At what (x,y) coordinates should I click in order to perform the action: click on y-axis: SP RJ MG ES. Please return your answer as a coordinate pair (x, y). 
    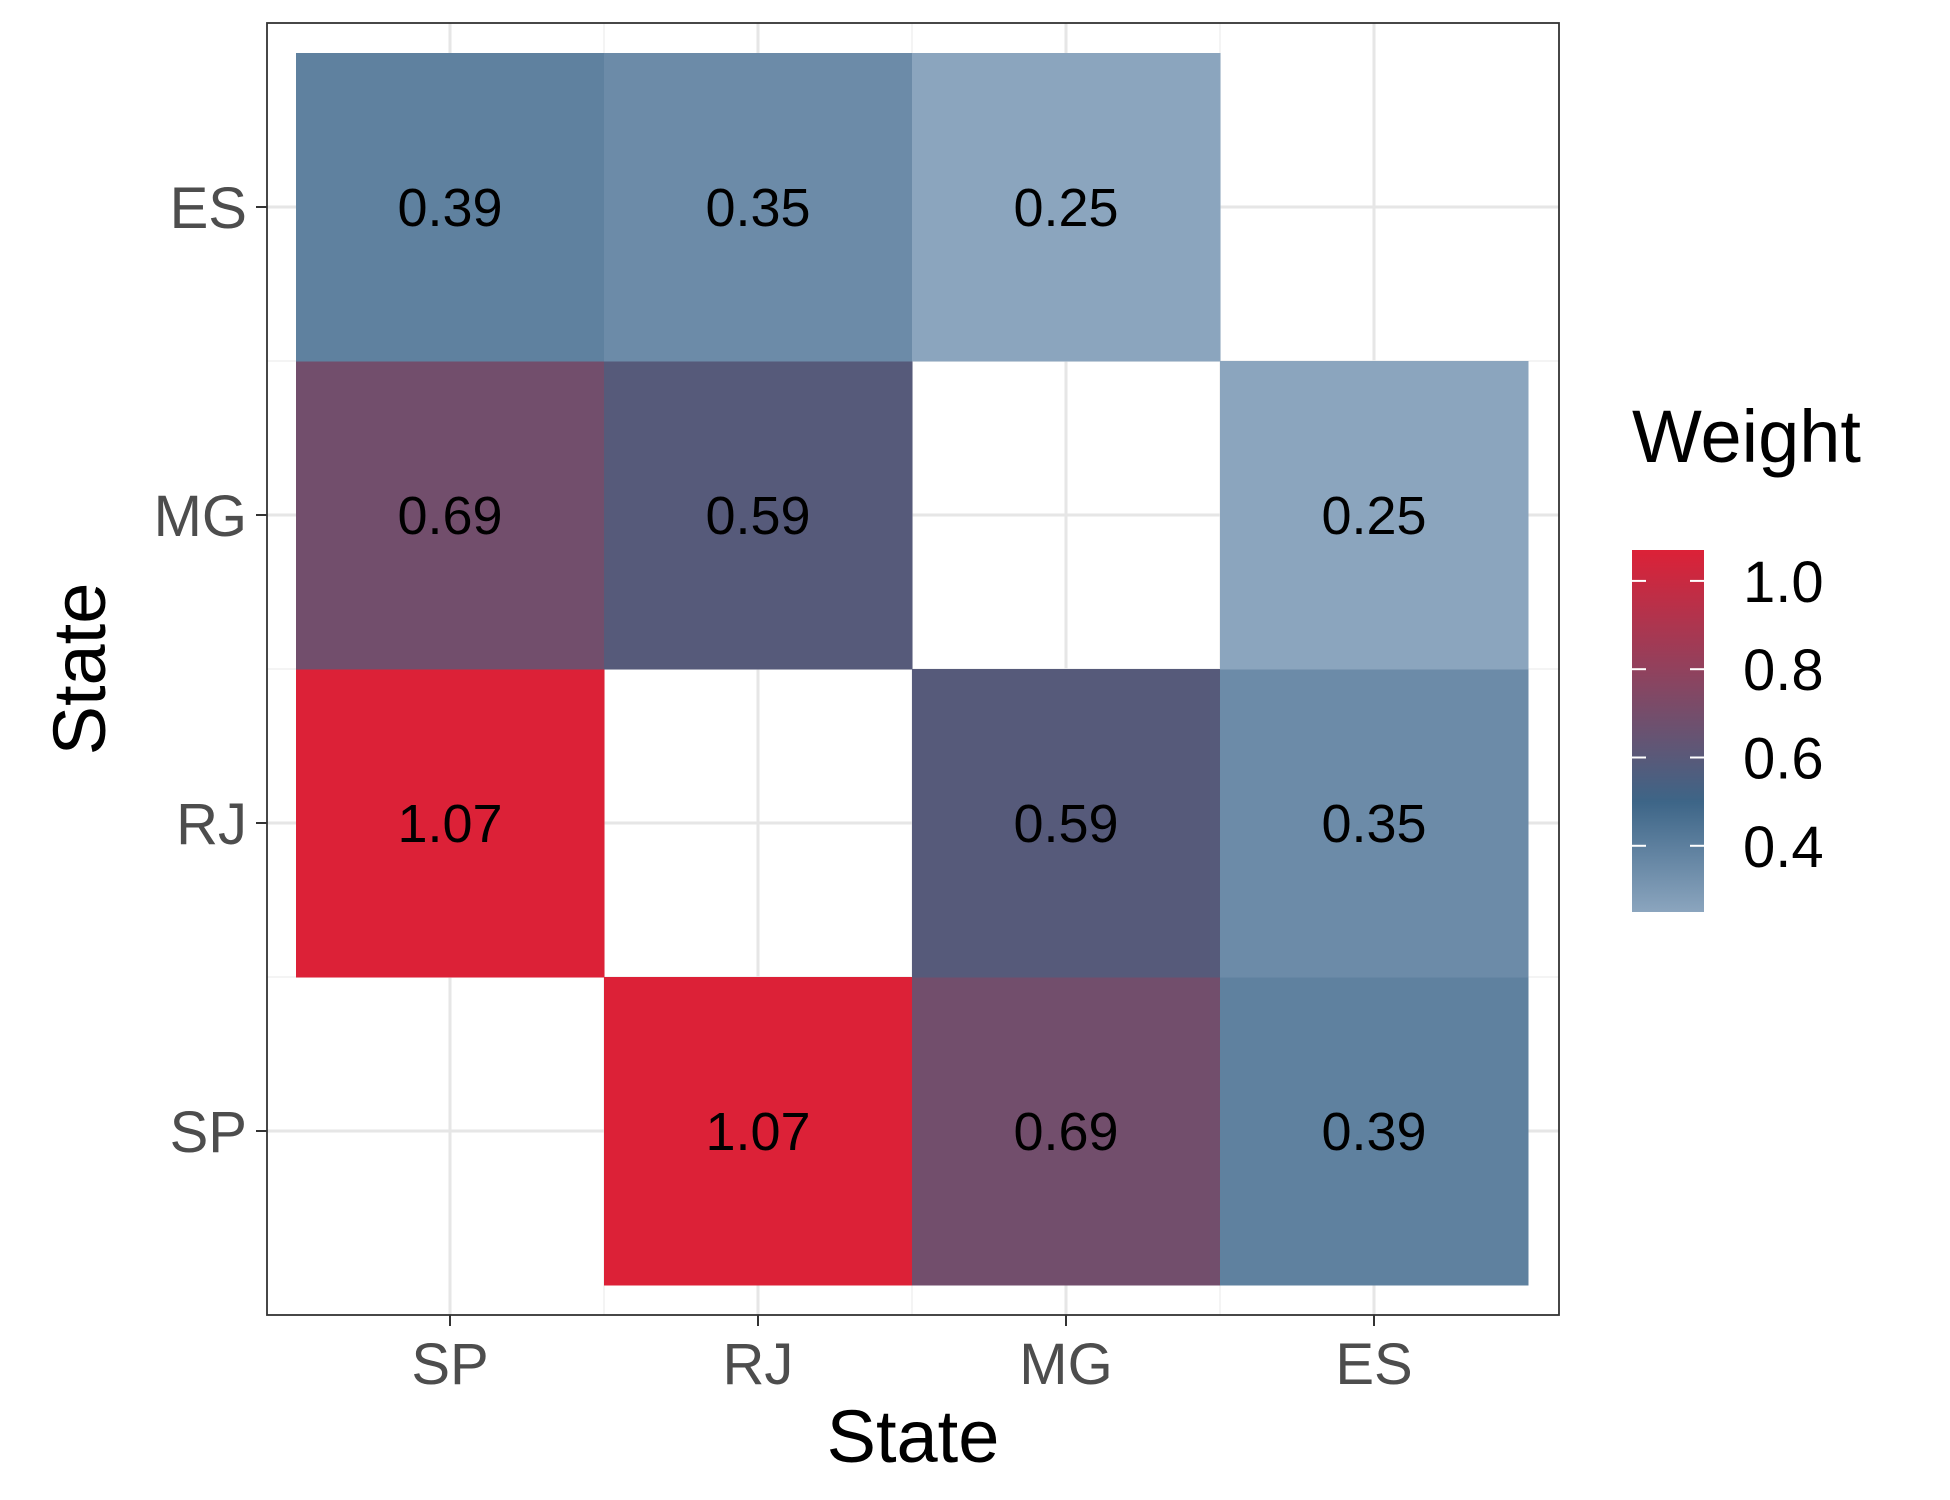
    Looking at the image, I should click on (210, 670).